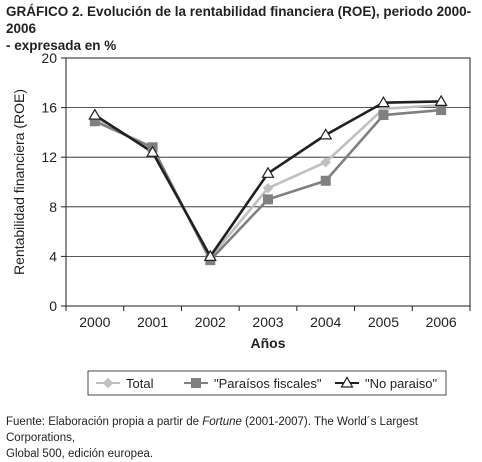 This screenshot has width=482, height=462. I want to click on chart-subtitle: - expresada en %, so click(61, 45).